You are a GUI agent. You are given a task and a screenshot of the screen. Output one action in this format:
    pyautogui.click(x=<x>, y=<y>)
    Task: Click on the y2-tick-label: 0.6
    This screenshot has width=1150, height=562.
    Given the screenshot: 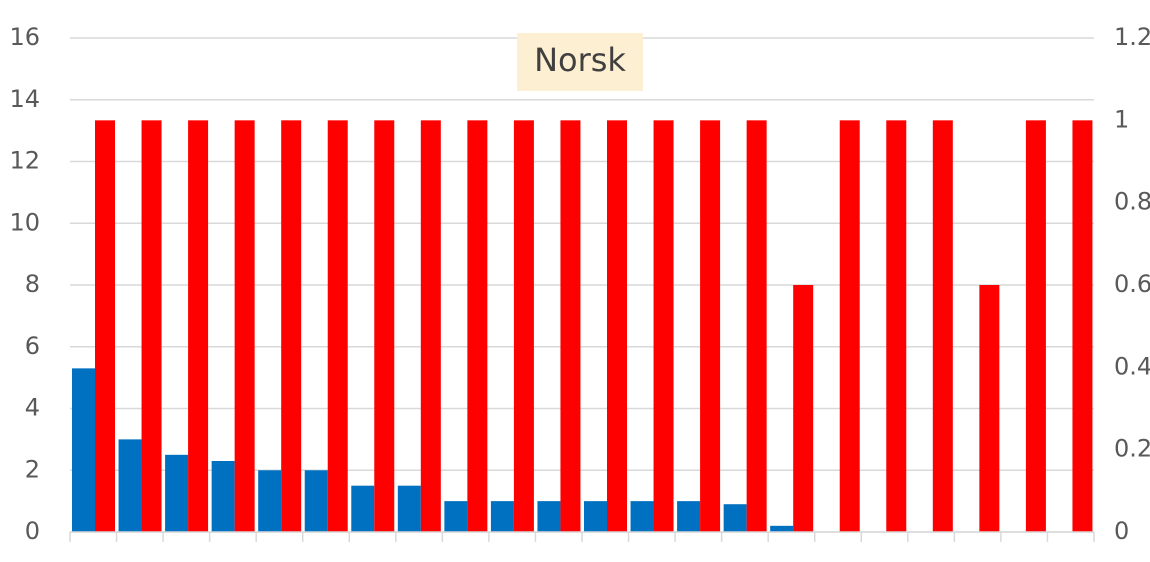 What is the action you would take?
    pyautogui.click(x=1132, y=284)
    